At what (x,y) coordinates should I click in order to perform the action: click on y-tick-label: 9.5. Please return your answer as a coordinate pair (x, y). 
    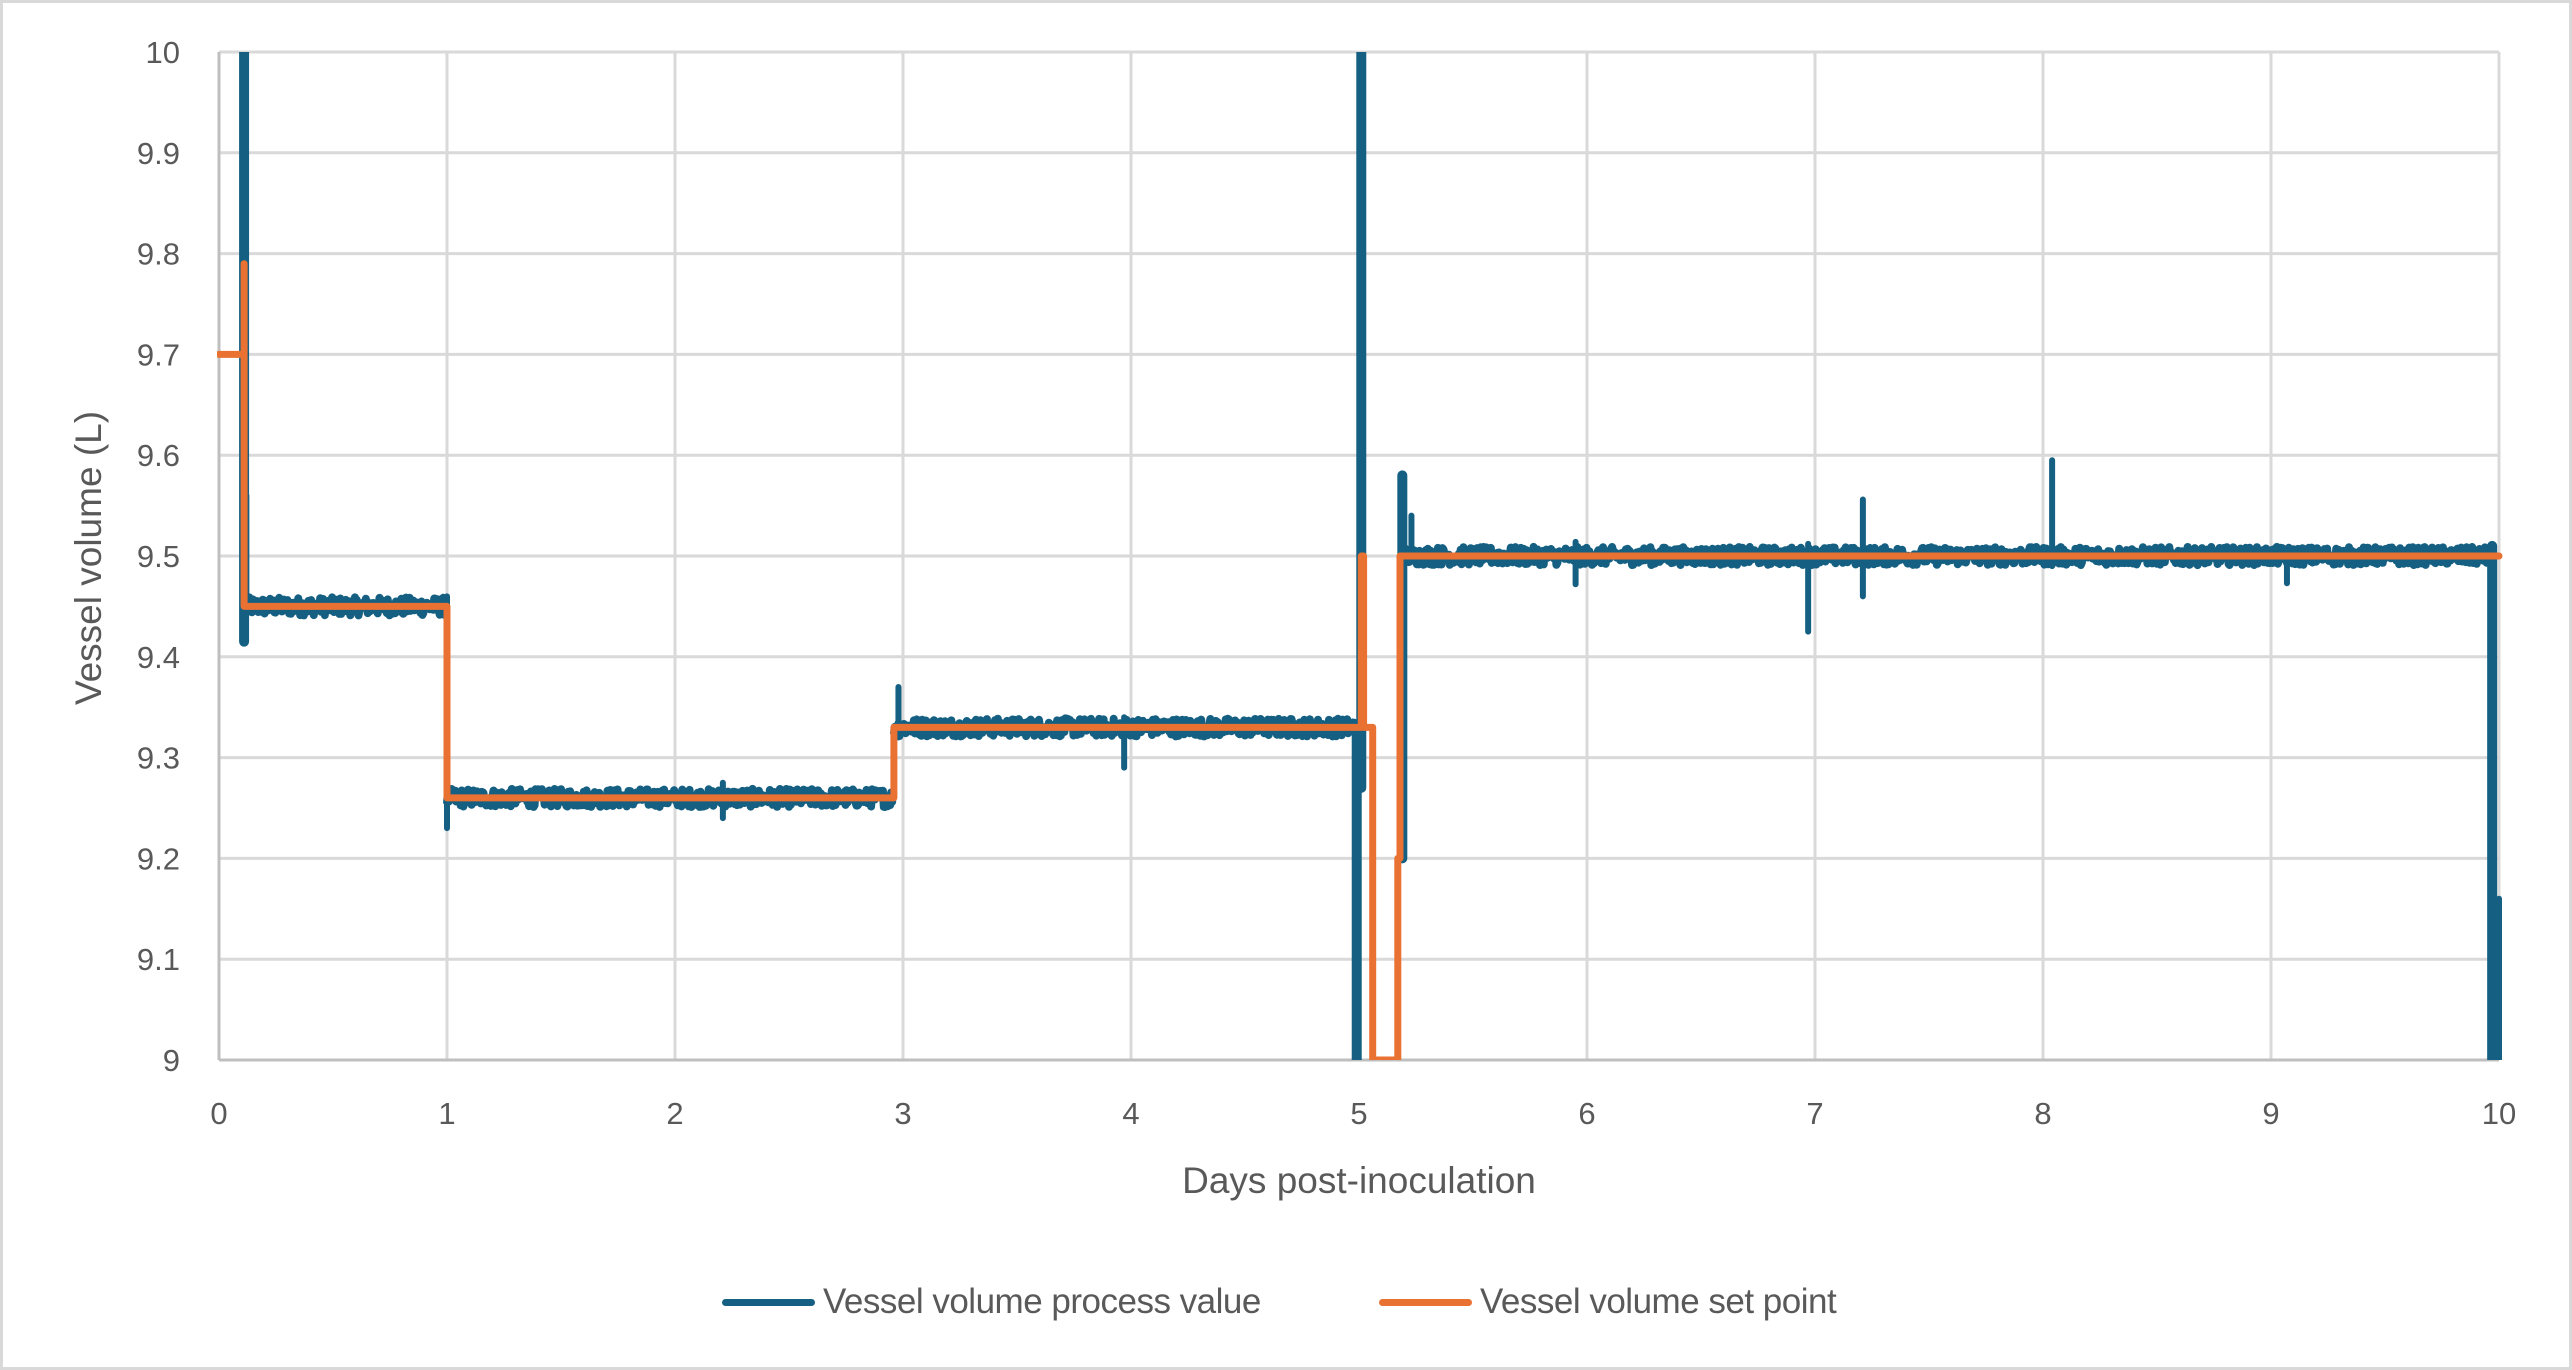
    Looking at the image, I should click on (158, 556).